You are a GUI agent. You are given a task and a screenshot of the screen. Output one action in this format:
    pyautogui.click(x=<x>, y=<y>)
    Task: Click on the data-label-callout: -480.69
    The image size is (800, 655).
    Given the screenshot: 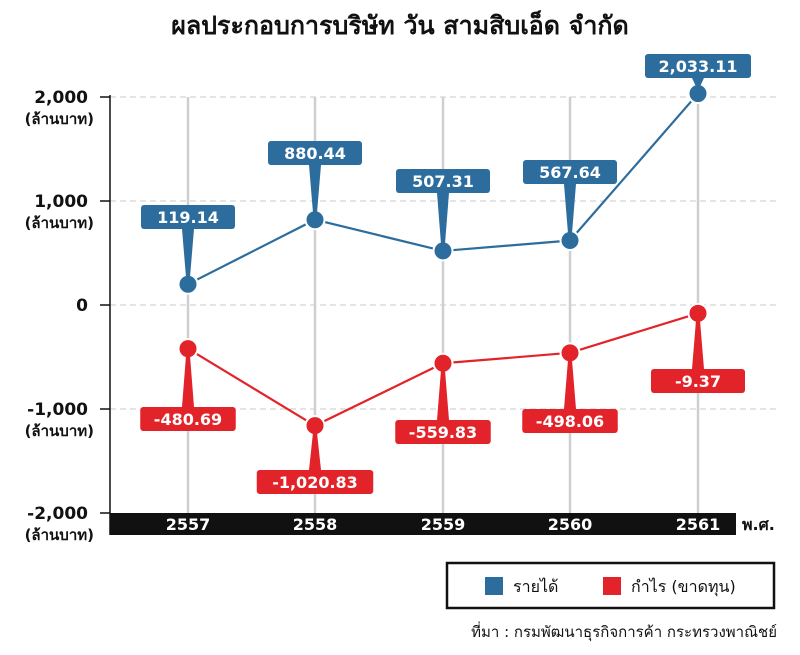 What is the action you would take?
    pyautogui.click(x=188, y=393)
    